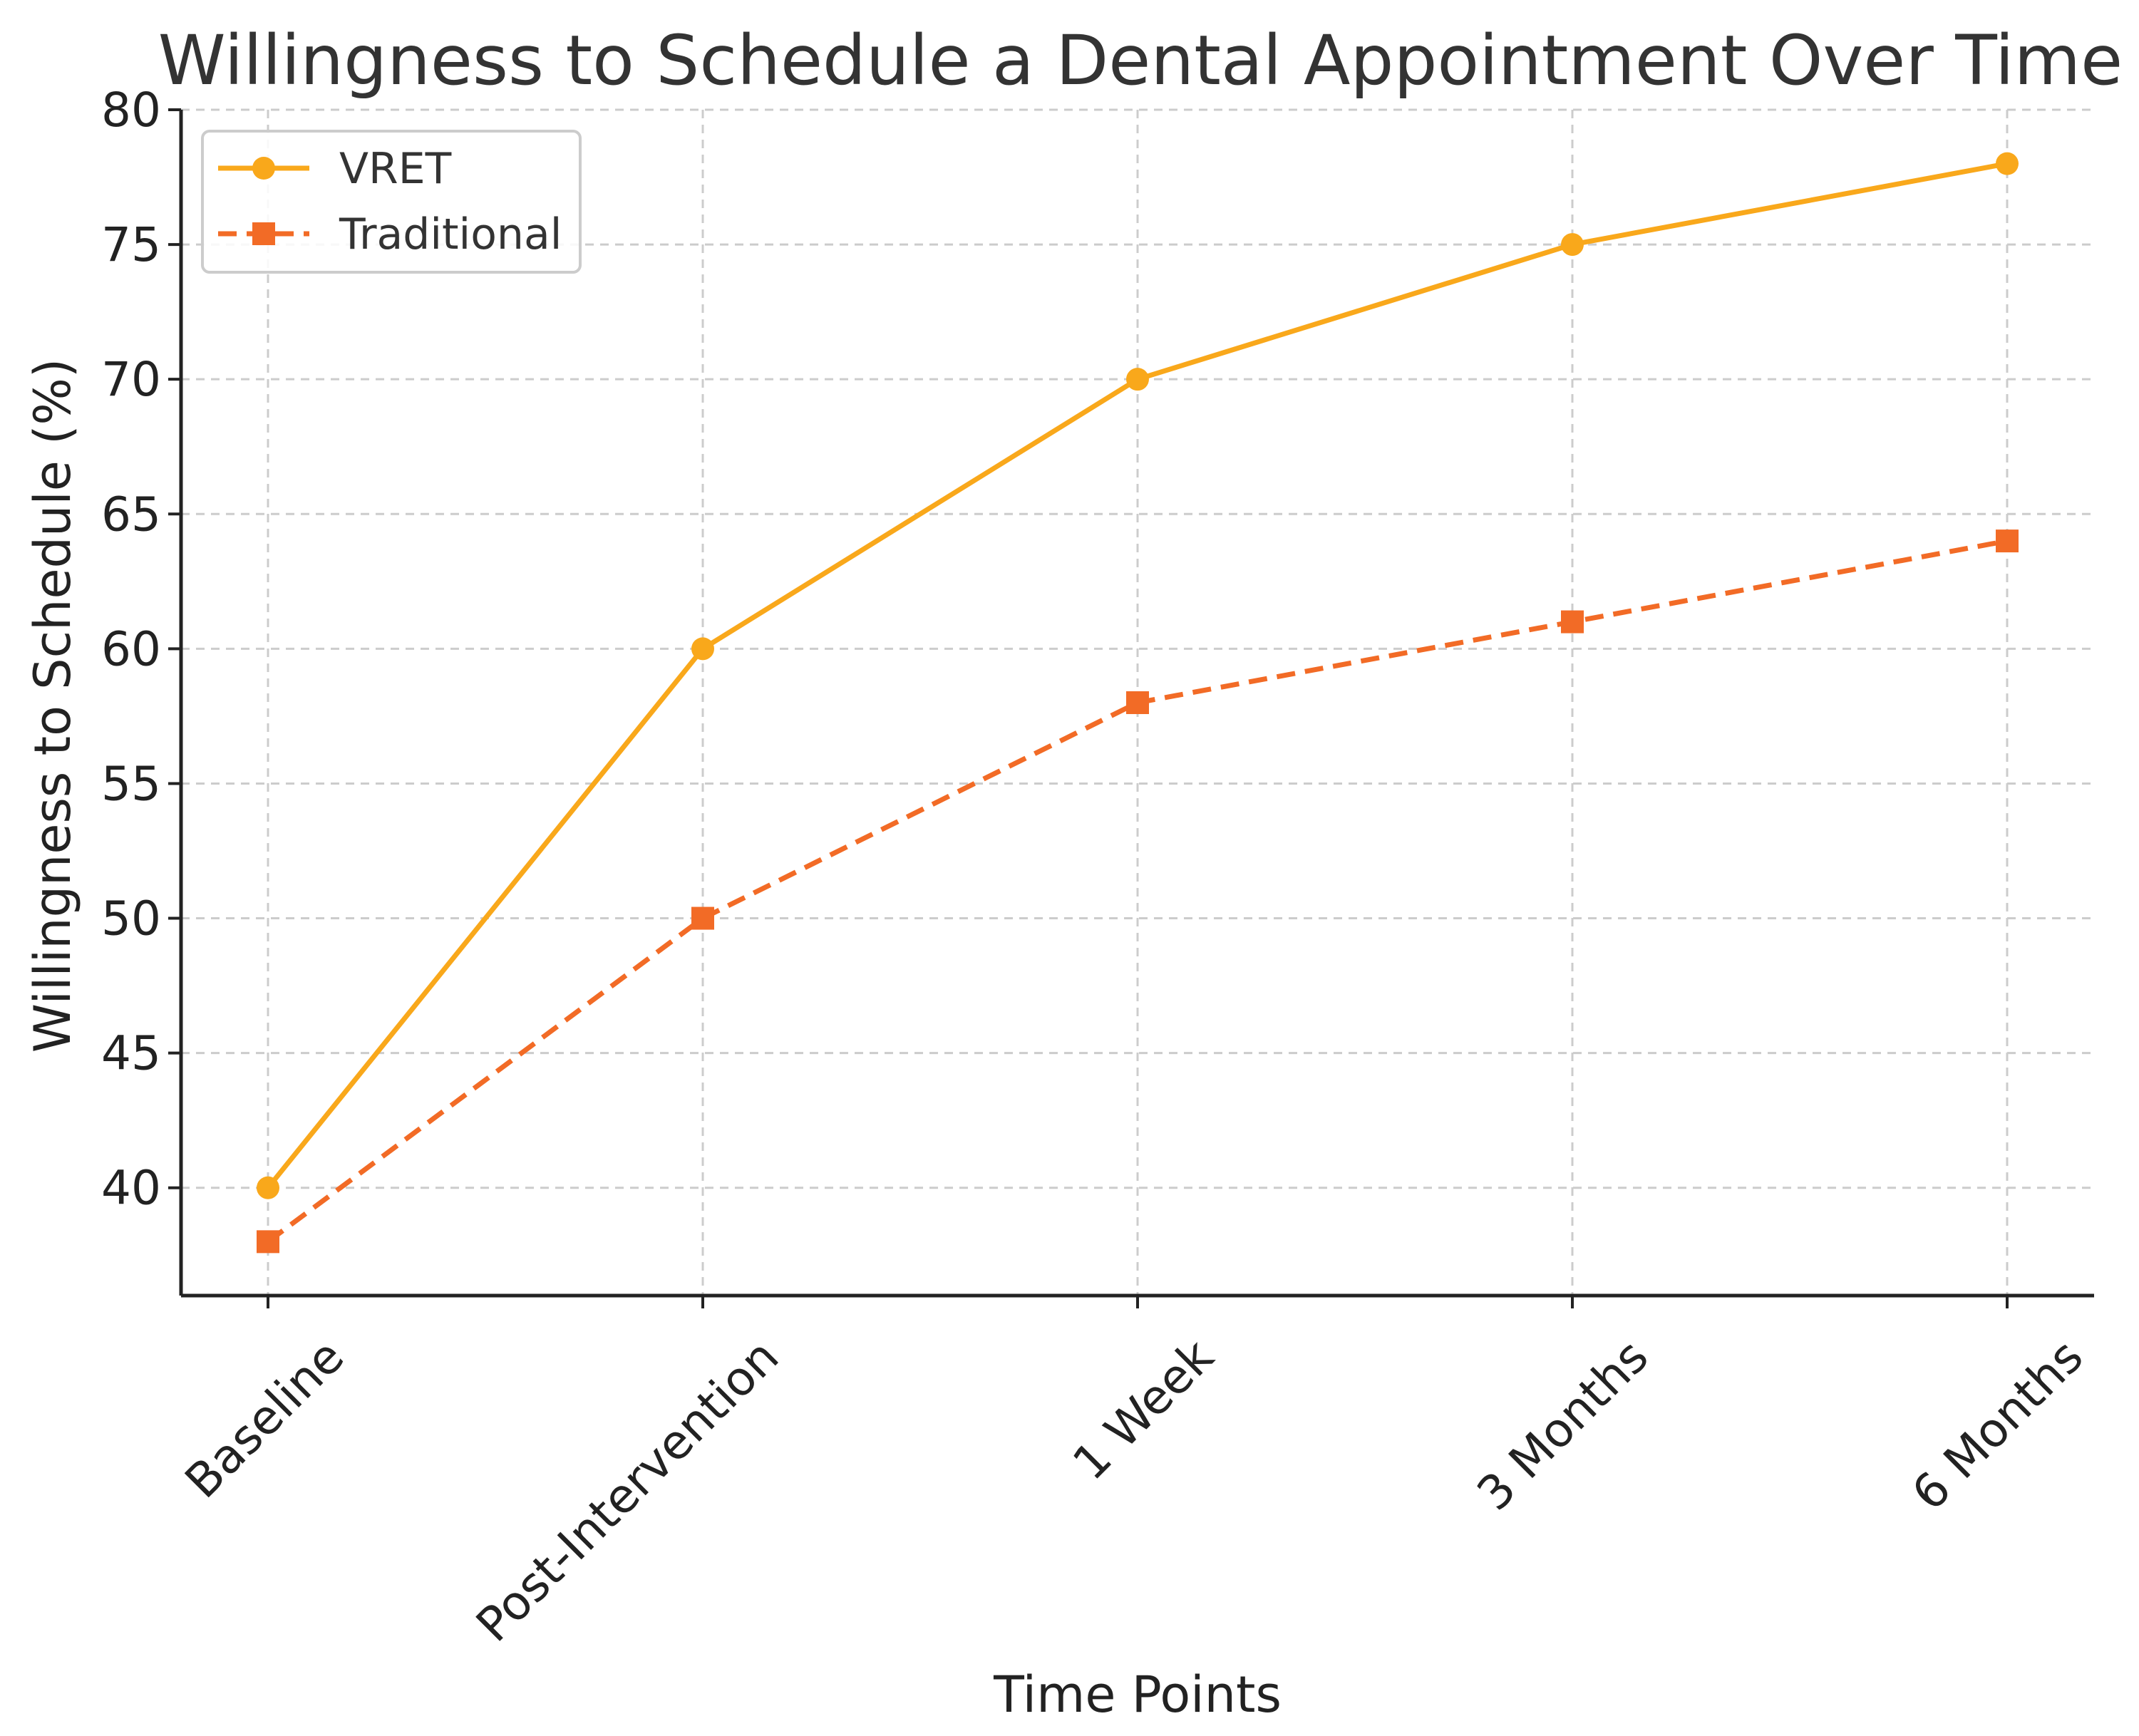  I want to click on legend: VRET Traditional, so click(391, 202).